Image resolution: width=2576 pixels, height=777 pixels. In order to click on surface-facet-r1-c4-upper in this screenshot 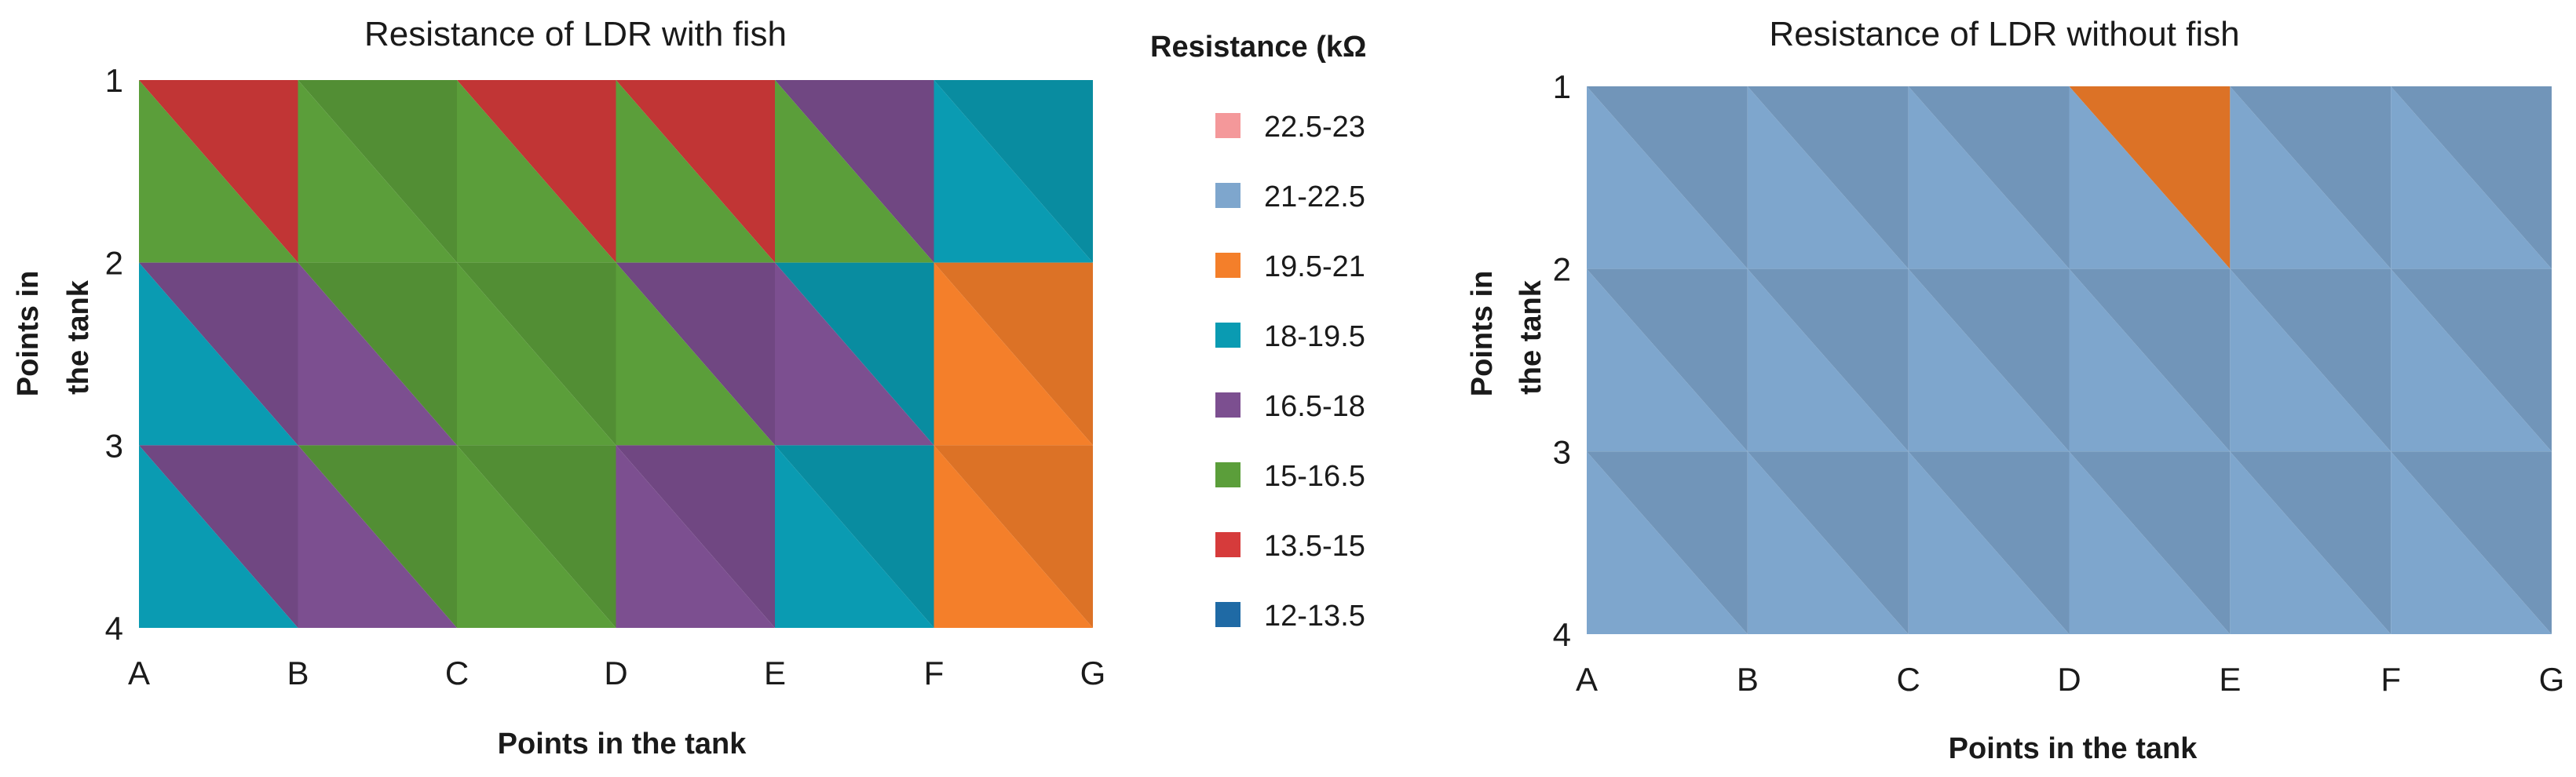, I will do `click(2150, 177)`.